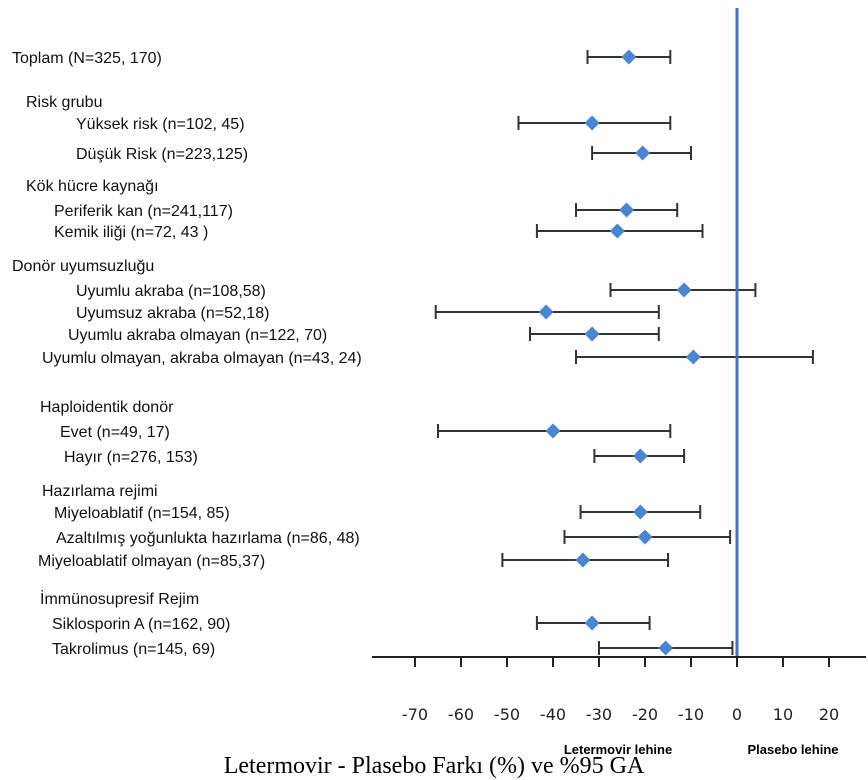 Image resolution: width=868 pixels, height=780 pixels. What do you see at coordinates (171, 291) in the screenshot?
I see `row-label: Uyumlu akraba (n=108,58)` at bounding box center [171, 291].